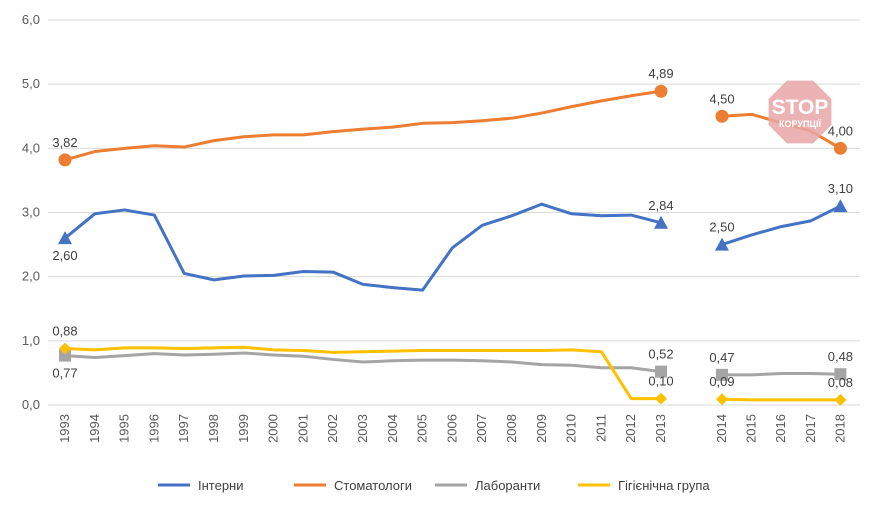  Describe the element at coordinates (721, 357) in the screenshot. I see `data-label: 0,47` at that location.